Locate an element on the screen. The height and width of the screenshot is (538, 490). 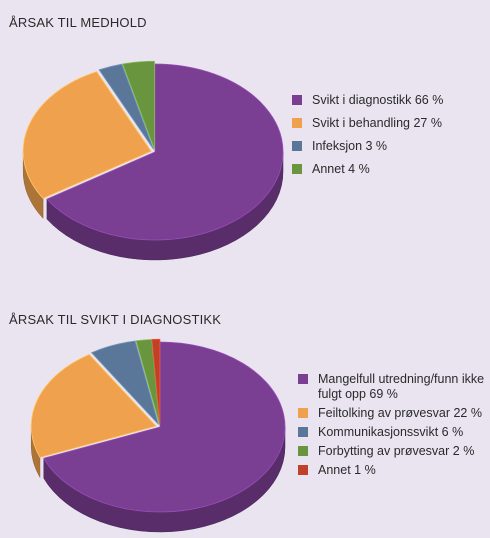
legend-label: Infeksjon 3 % is located at coordinates (350, 146).